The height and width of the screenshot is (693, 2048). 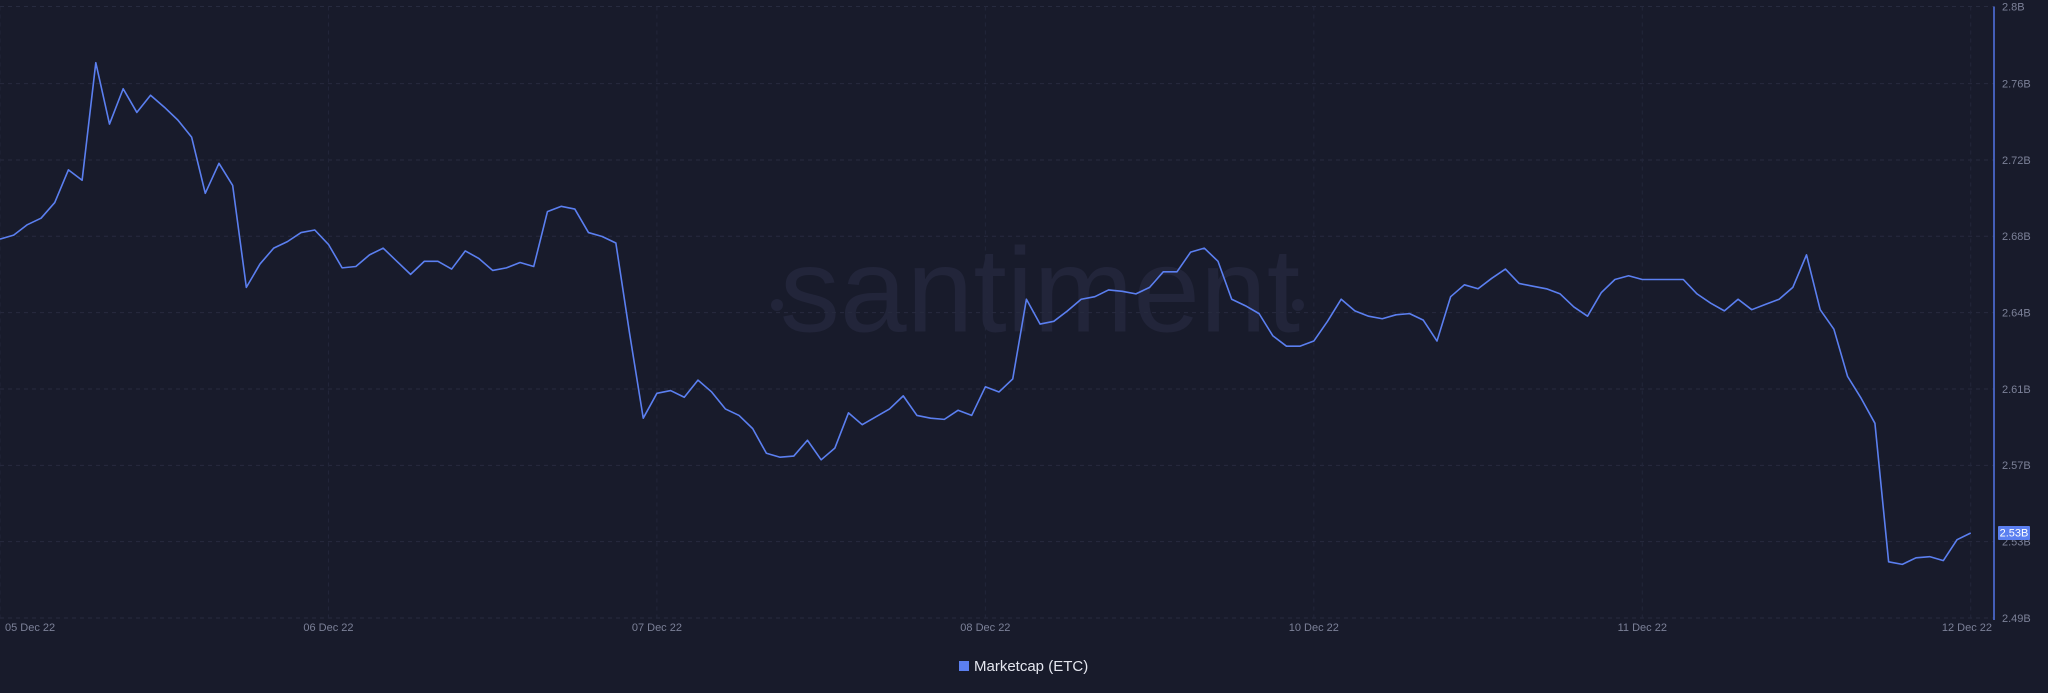 I want to click on y-tick-label: 2.61B, so click(x=2016, y=390).